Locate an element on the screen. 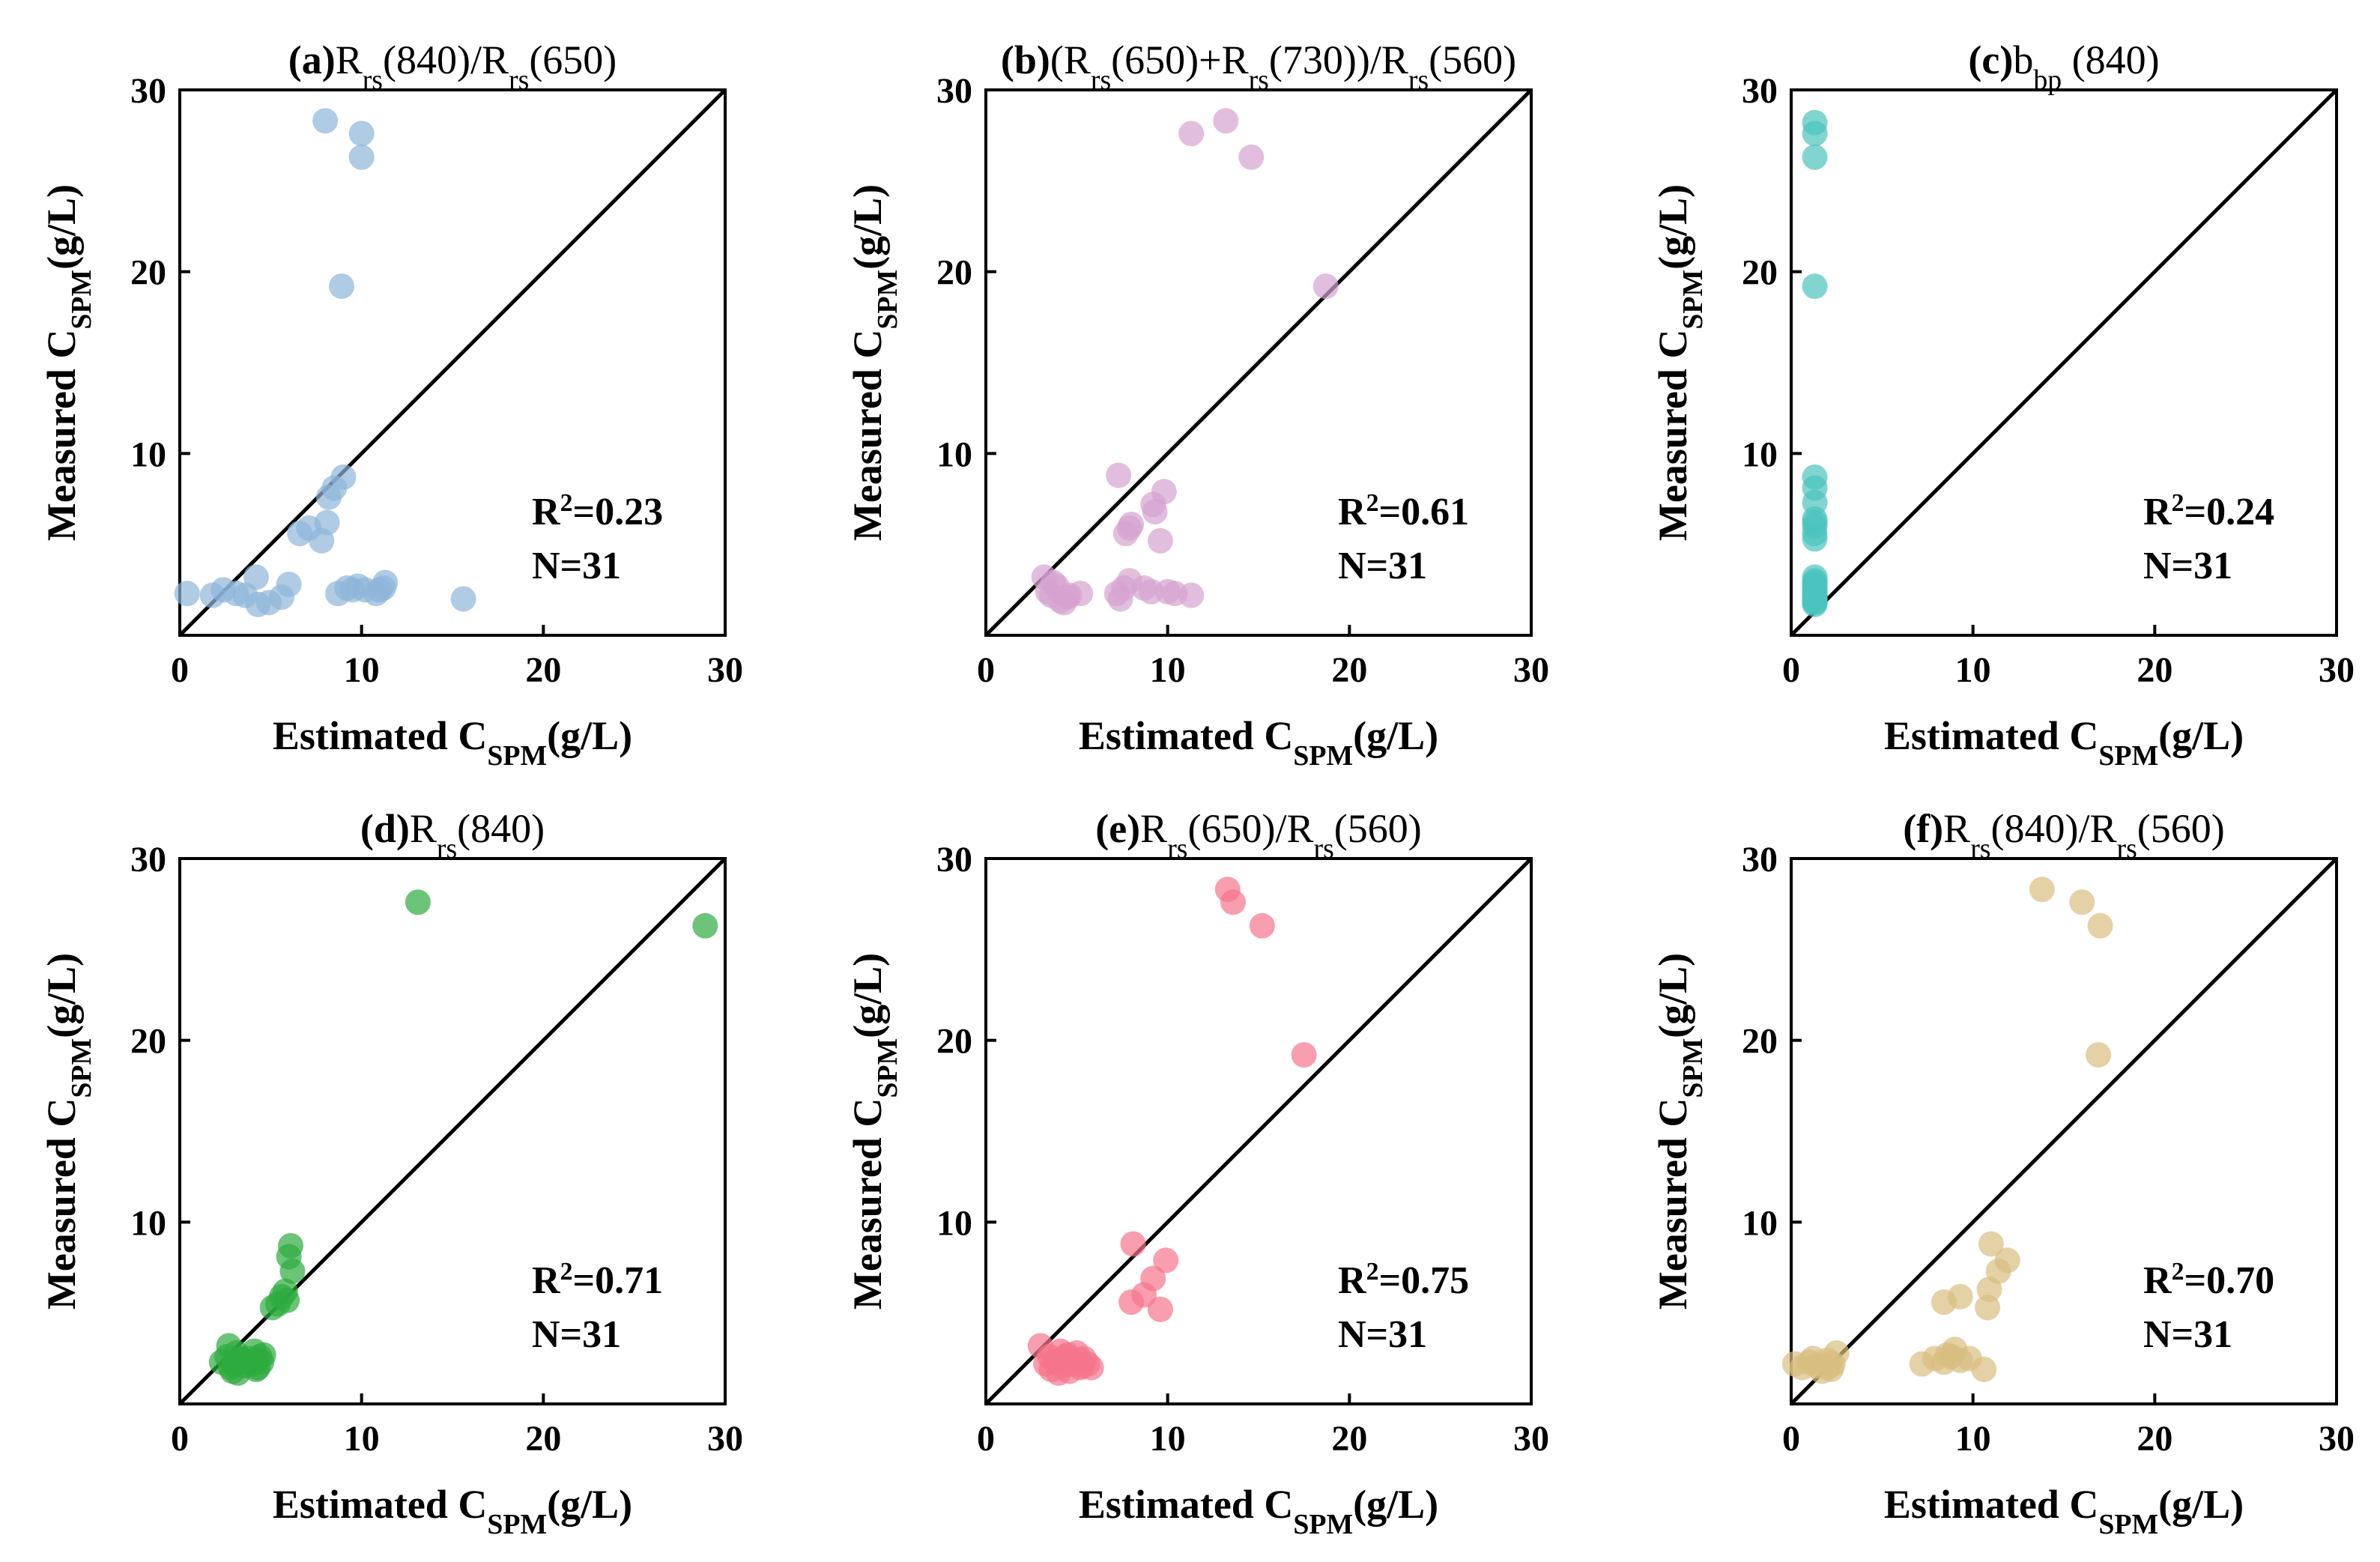 The width and height of the screenshot is (2380, 1562). r2-value: R2=0.24 is located at coordinates (2208, 511).